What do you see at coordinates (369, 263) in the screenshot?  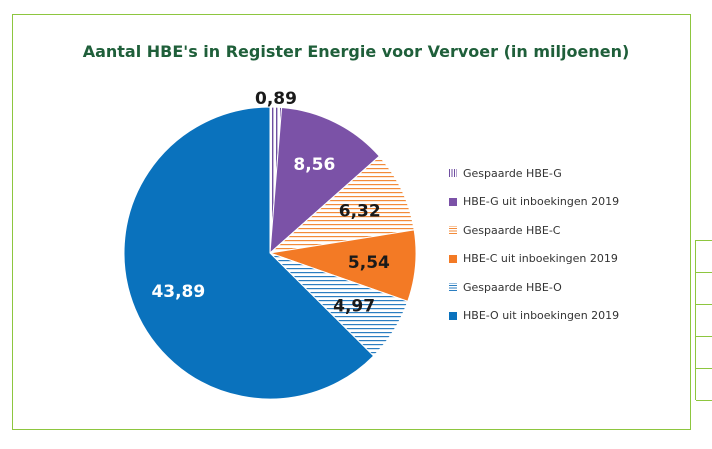 I see `pie-data-label-4: 5,54` at bounding box center [369, 263].